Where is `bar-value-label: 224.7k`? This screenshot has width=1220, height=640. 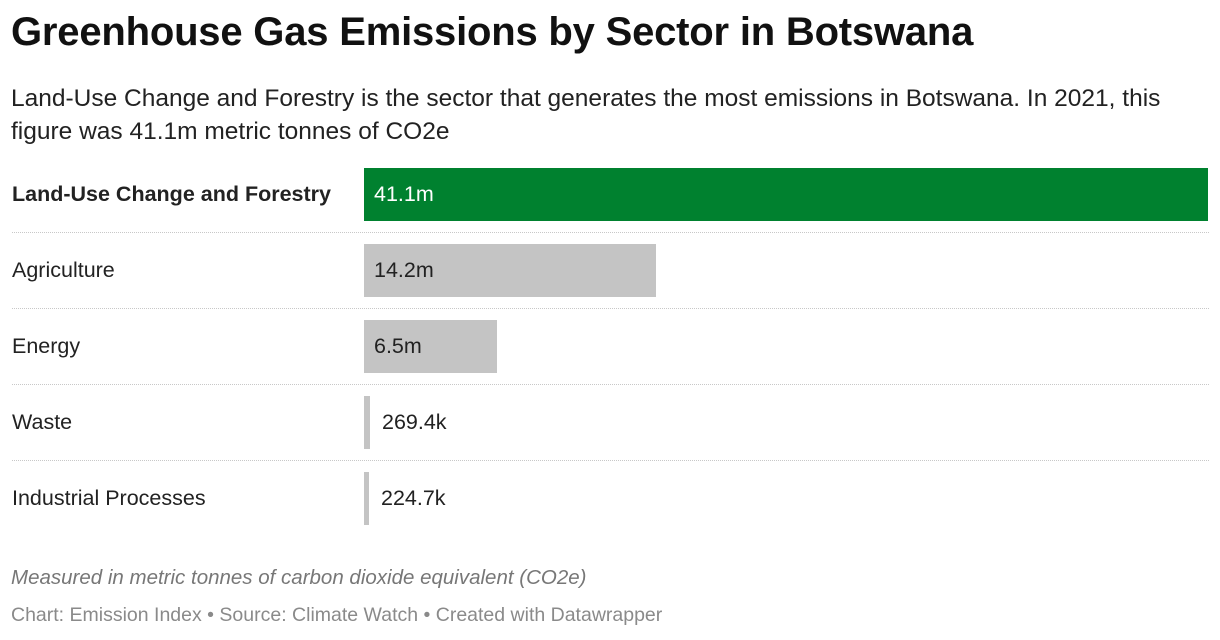
bar-value-label: 224.7k is located at coordinates (413, 498).